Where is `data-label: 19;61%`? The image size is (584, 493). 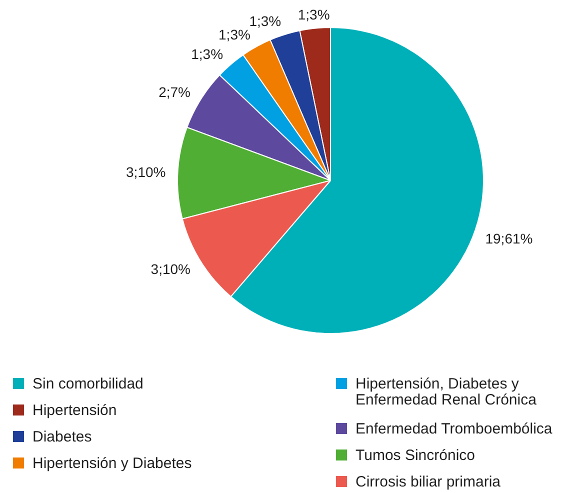 data-label: 19;61% is located at coordinates (509, 238).